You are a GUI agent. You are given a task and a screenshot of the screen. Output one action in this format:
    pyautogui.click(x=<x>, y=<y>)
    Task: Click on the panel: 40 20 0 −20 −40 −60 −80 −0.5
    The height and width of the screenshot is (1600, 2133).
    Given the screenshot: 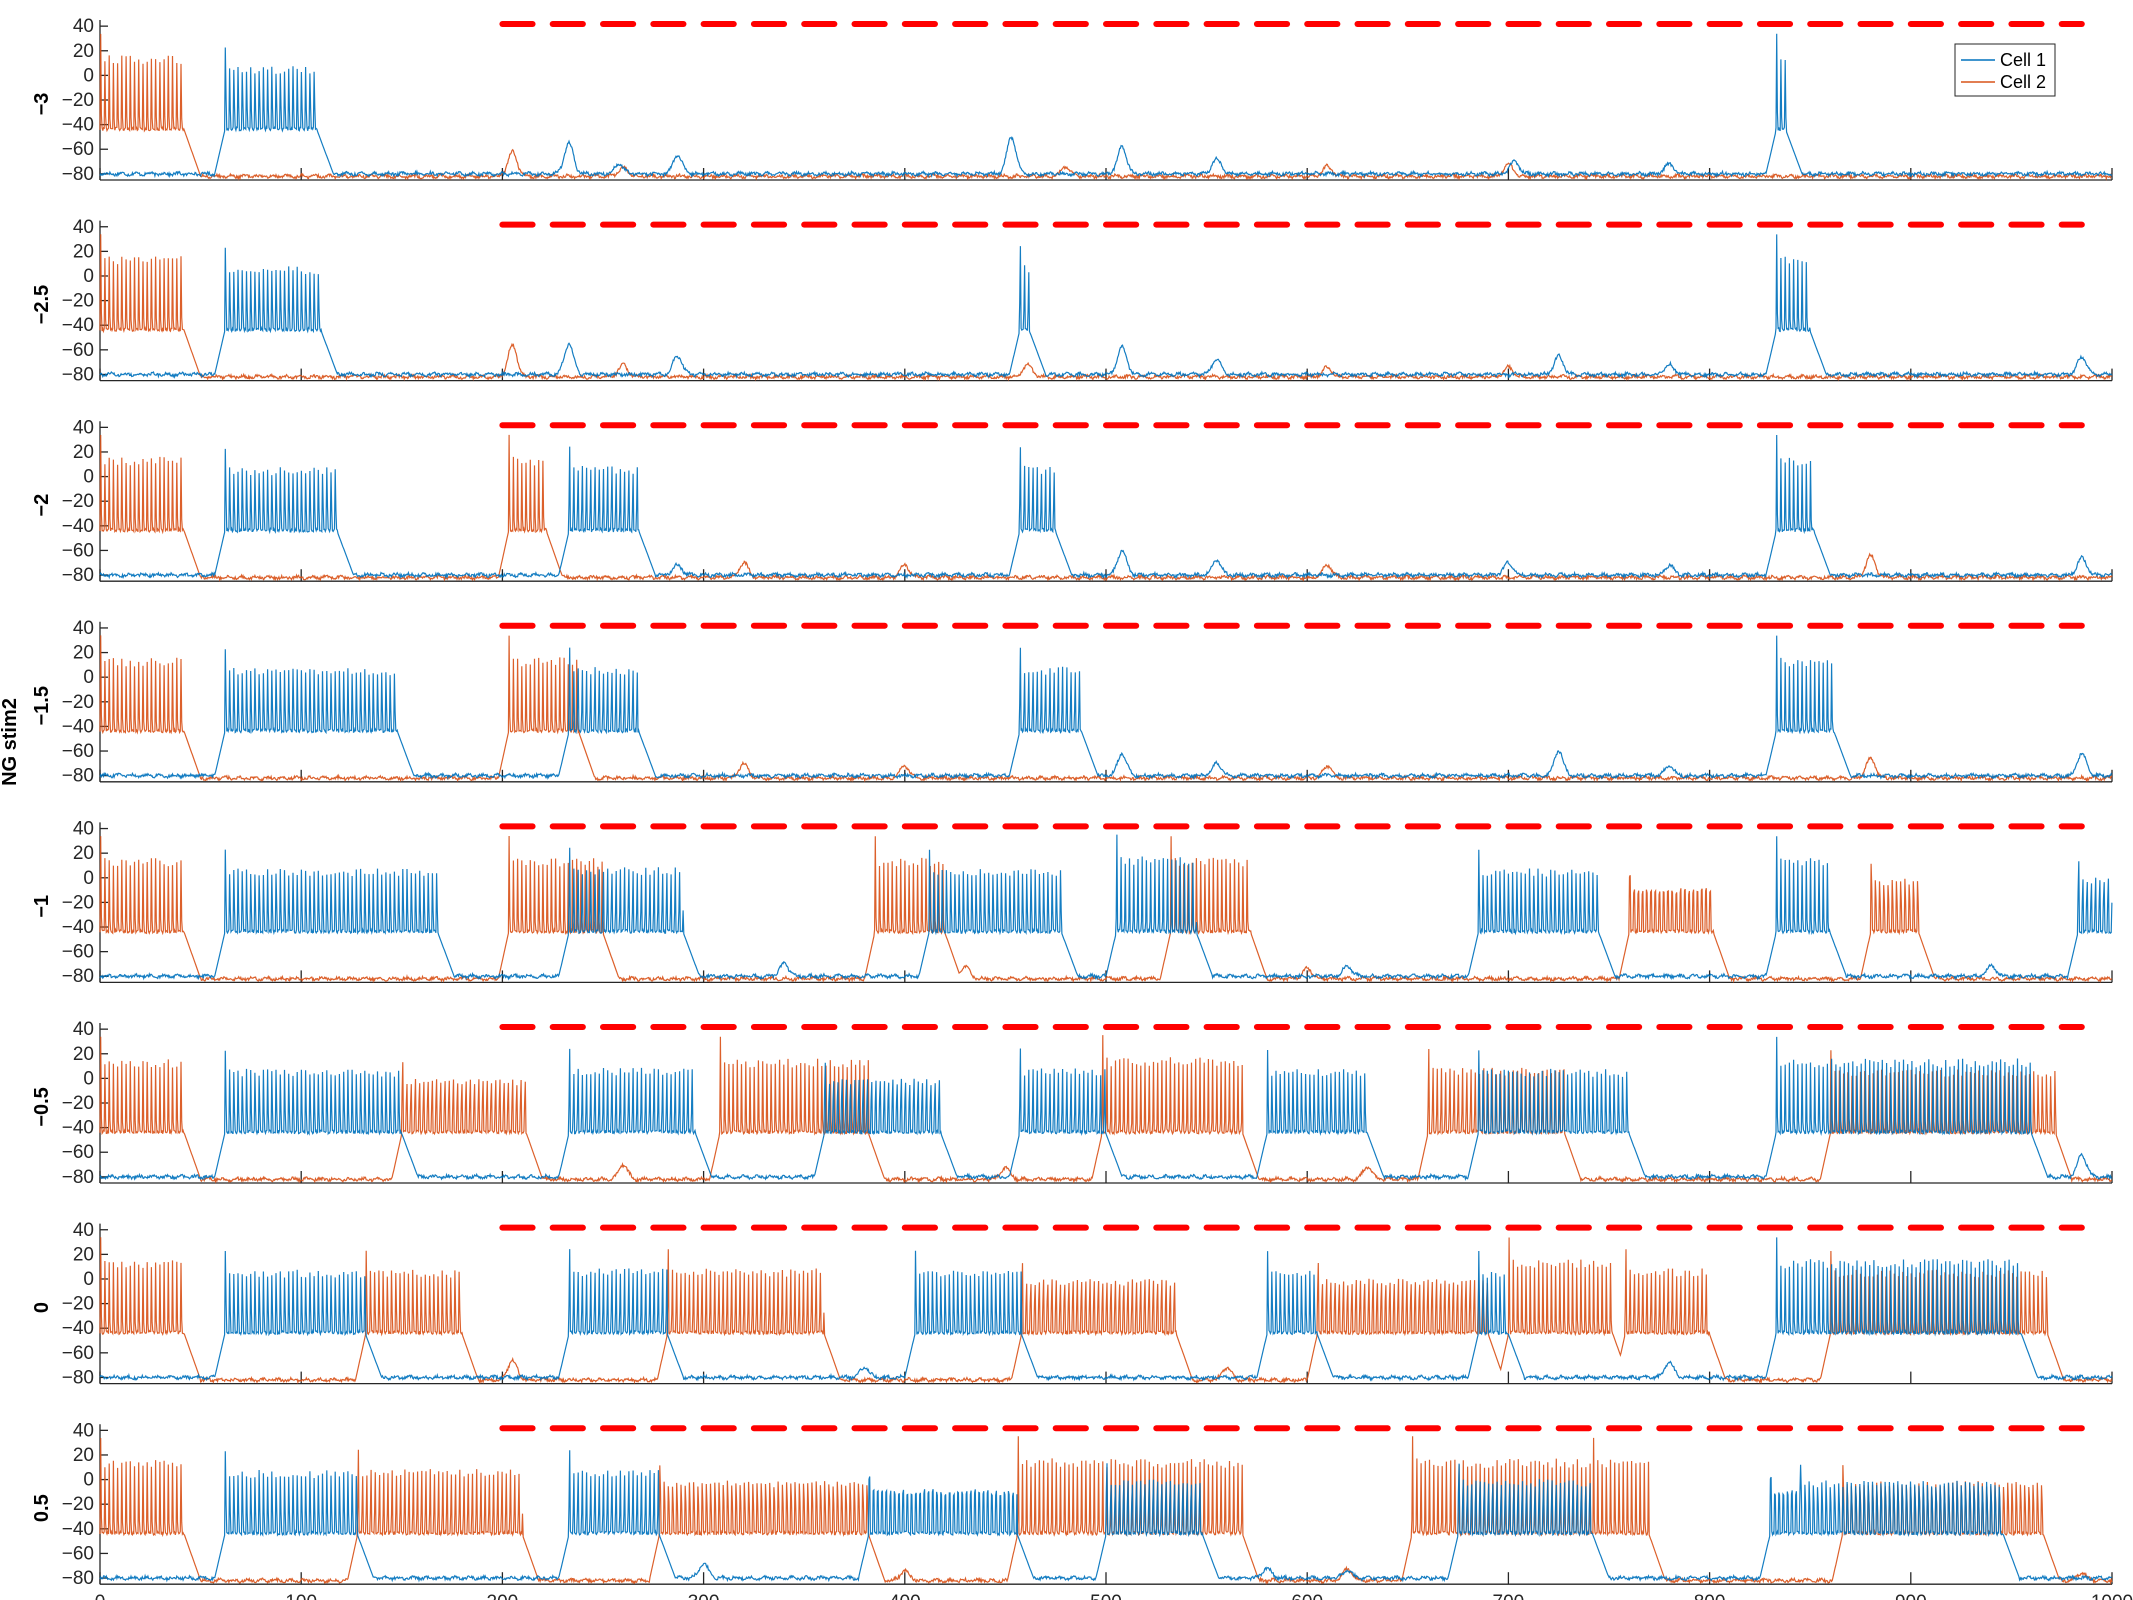 What is the action you would take?
    pyautogui.click(x=1072, y=1103)
    